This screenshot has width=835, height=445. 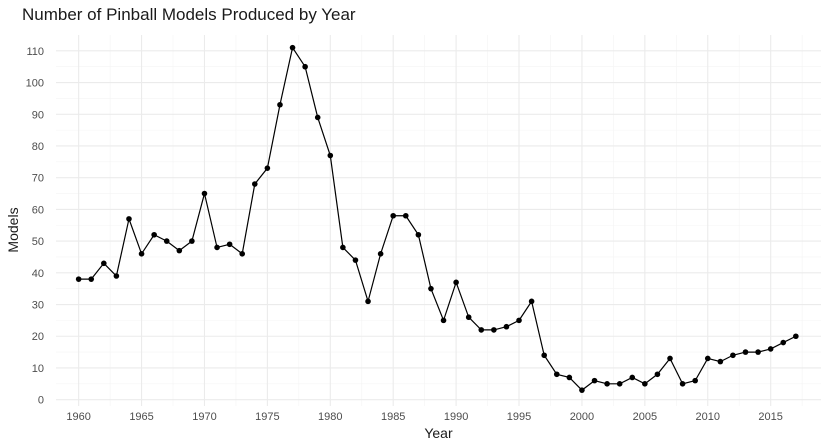 What do you see at coordinates (456, 417) in the screenshot?
I see `x-tick-label: 1990` at bounding box center [456, 417].